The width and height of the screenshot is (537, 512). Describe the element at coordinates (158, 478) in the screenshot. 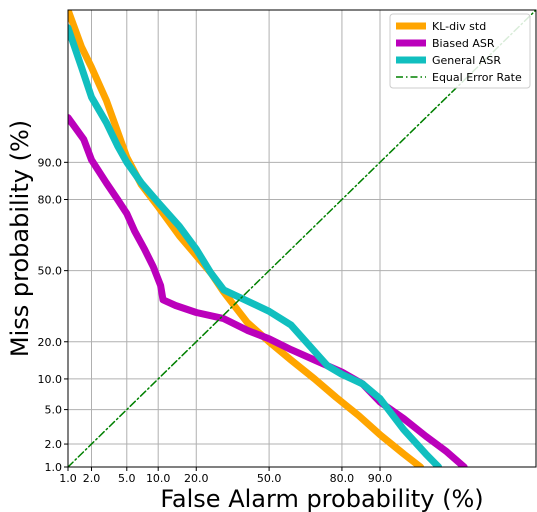

I see `x-tick-label: 10.0` at that location.